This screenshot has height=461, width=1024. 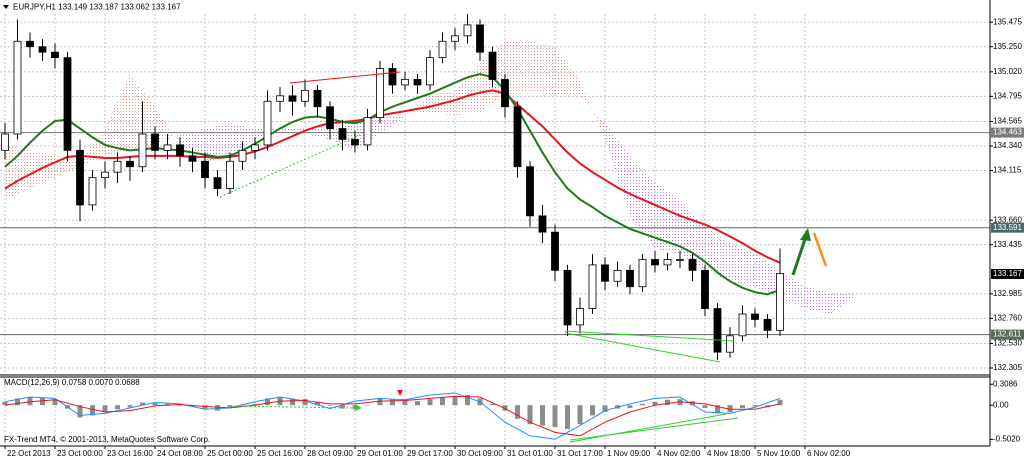 I want to click on x-tick-label: 22 Oct 2013, so click(x=29, y=453).